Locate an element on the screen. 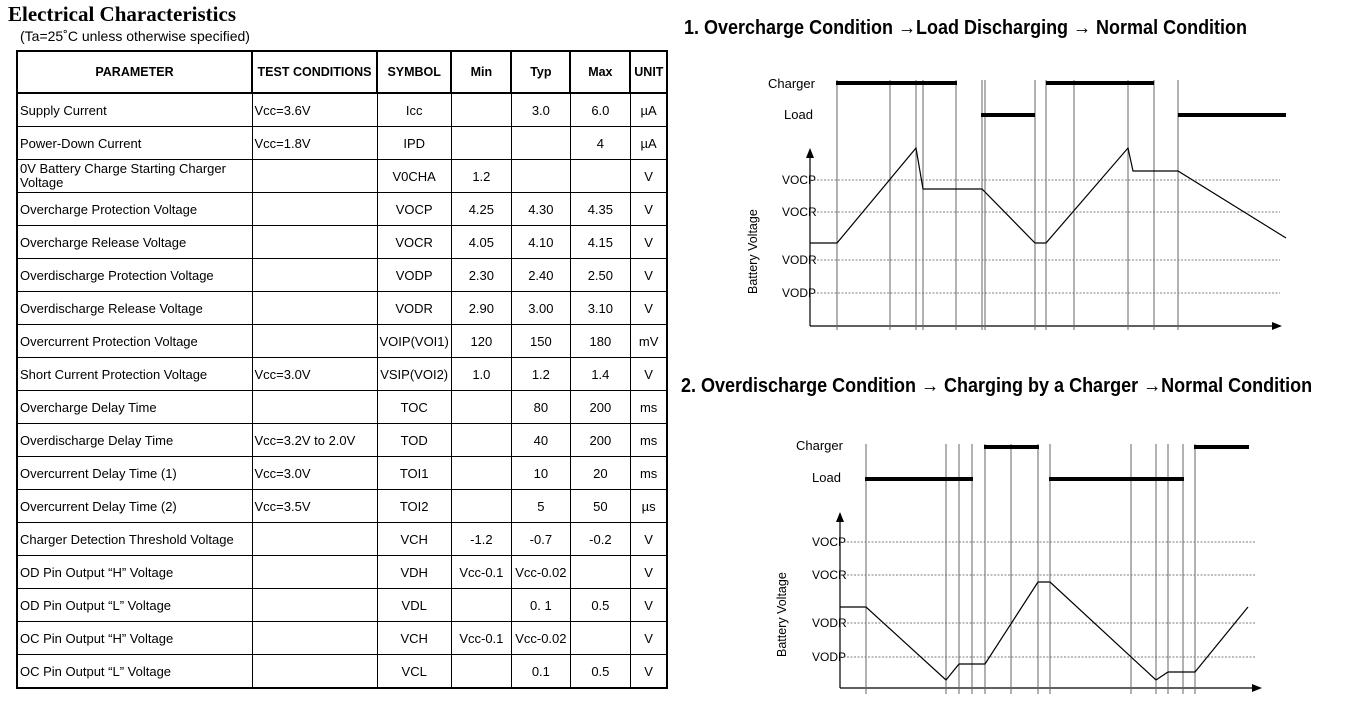  header-parameter: PARAMETER is located at coordinates (134, 72).